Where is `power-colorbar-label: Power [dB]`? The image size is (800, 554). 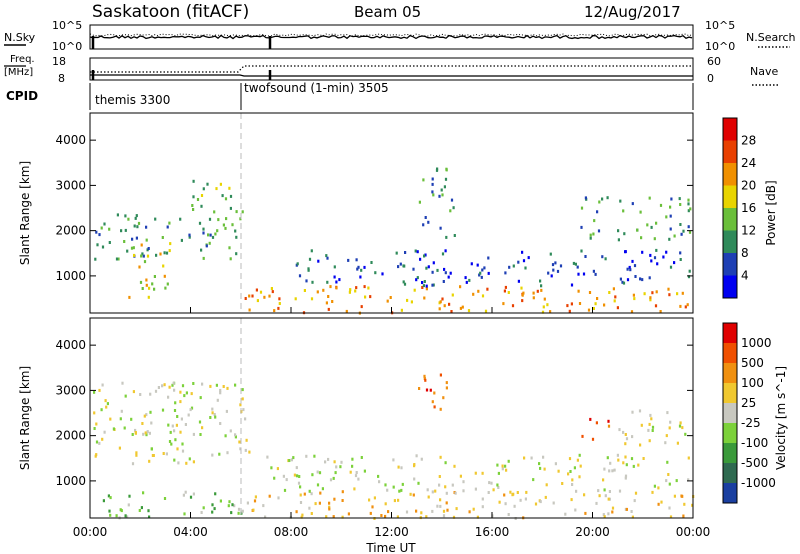
power-colorbar-label: Power [dB] is located at coordinates (771, 212).